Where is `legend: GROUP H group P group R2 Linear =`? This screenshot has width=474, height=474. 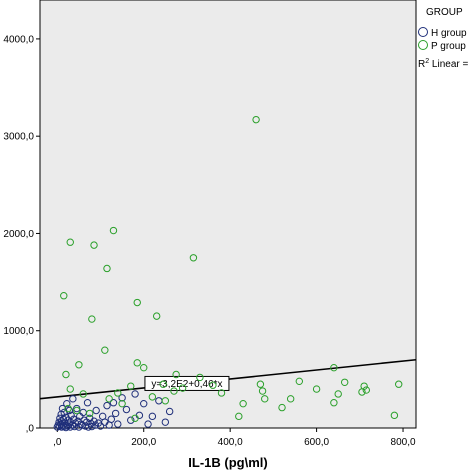
legend: GROUP H group P group R2 Linear = is located at coordinates (443, 38).